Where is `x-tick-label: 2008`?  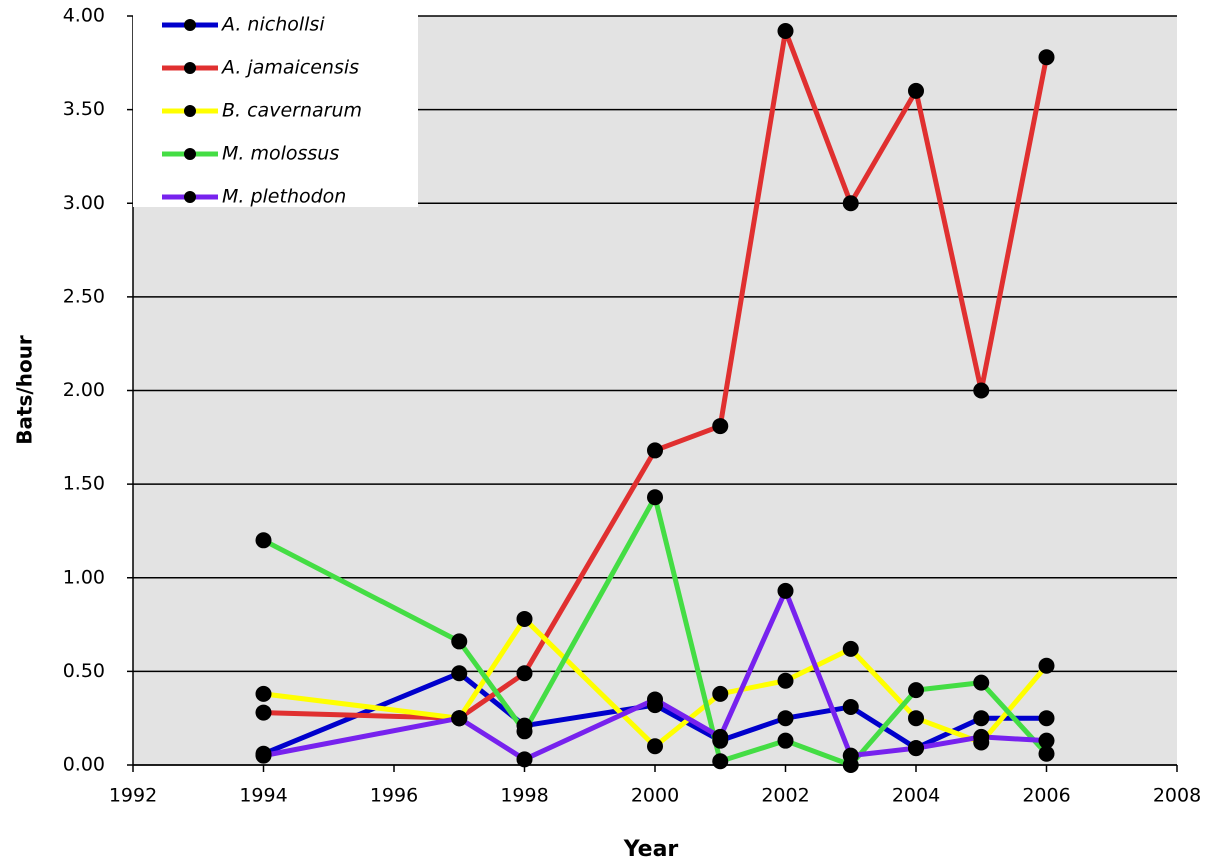
x-tick-label: 2008 is located at coordinates (1177, 796).